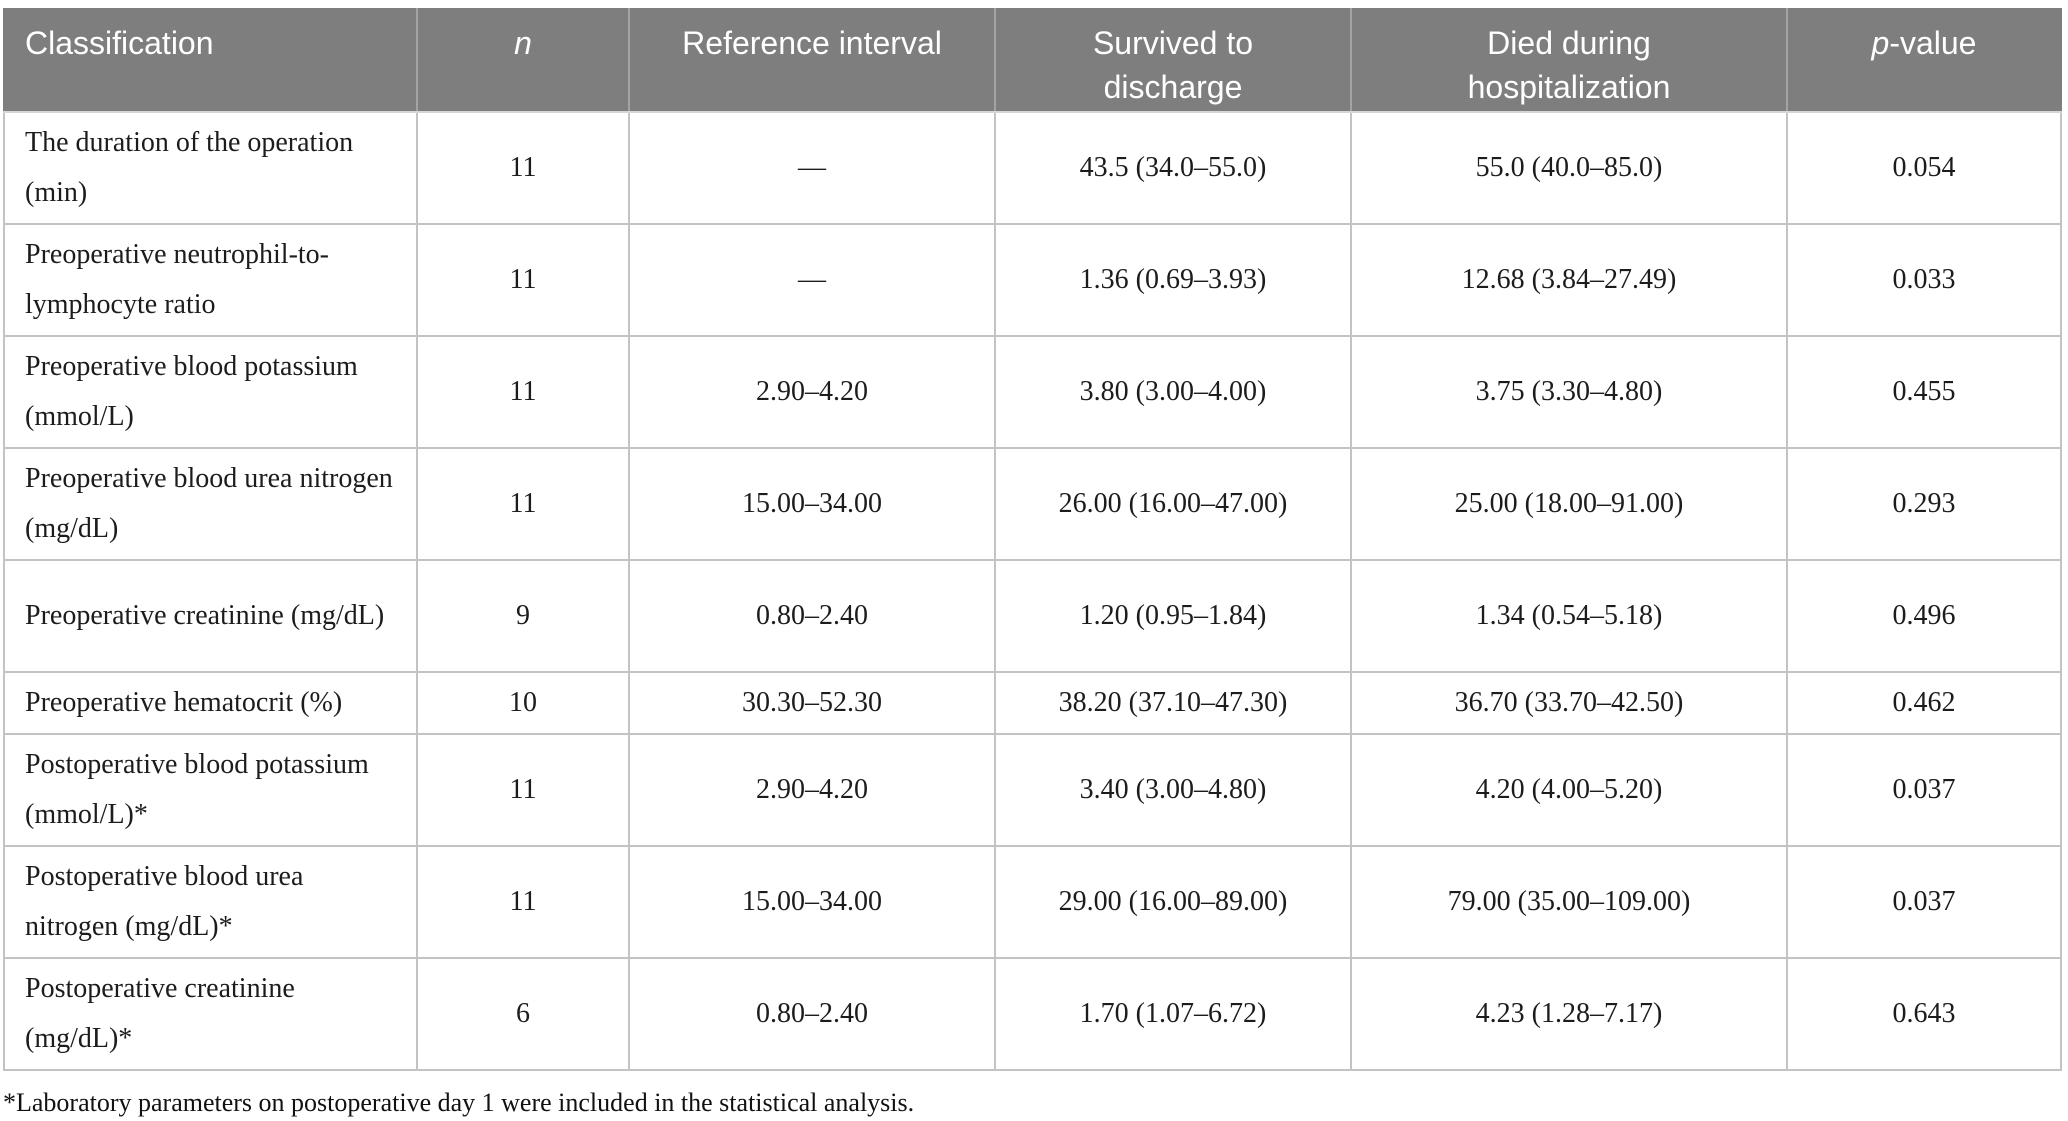  I want to click on value-cell: 0.462, so click(1924, 703).